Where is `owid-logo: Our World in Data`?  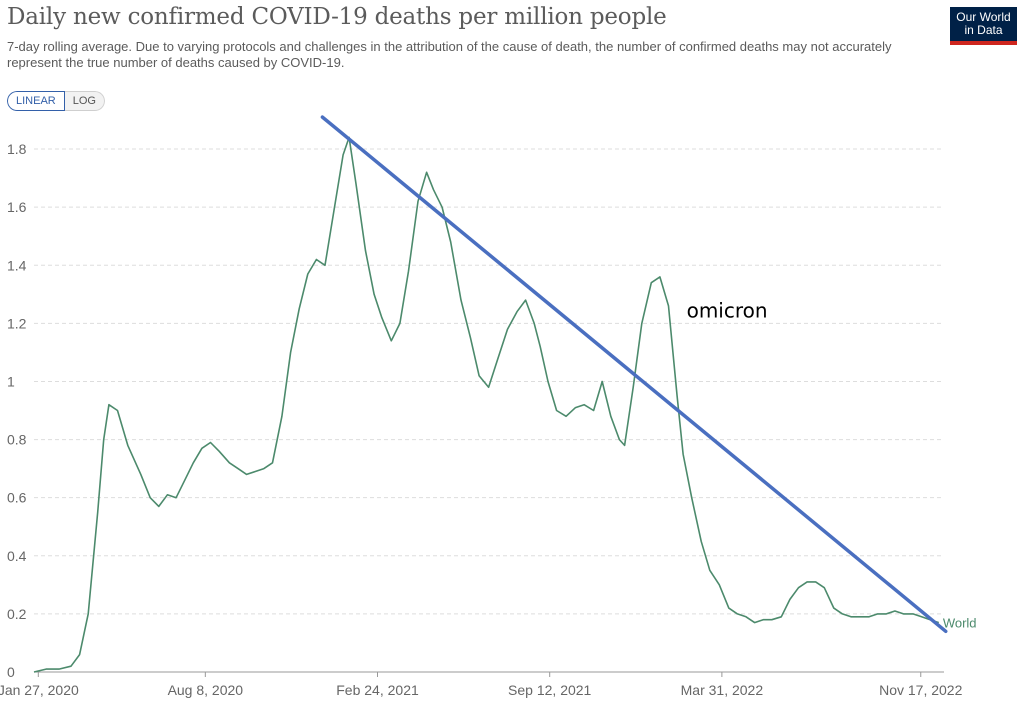
owid-logo: Our World in Data is located at coordinates (983, 26).